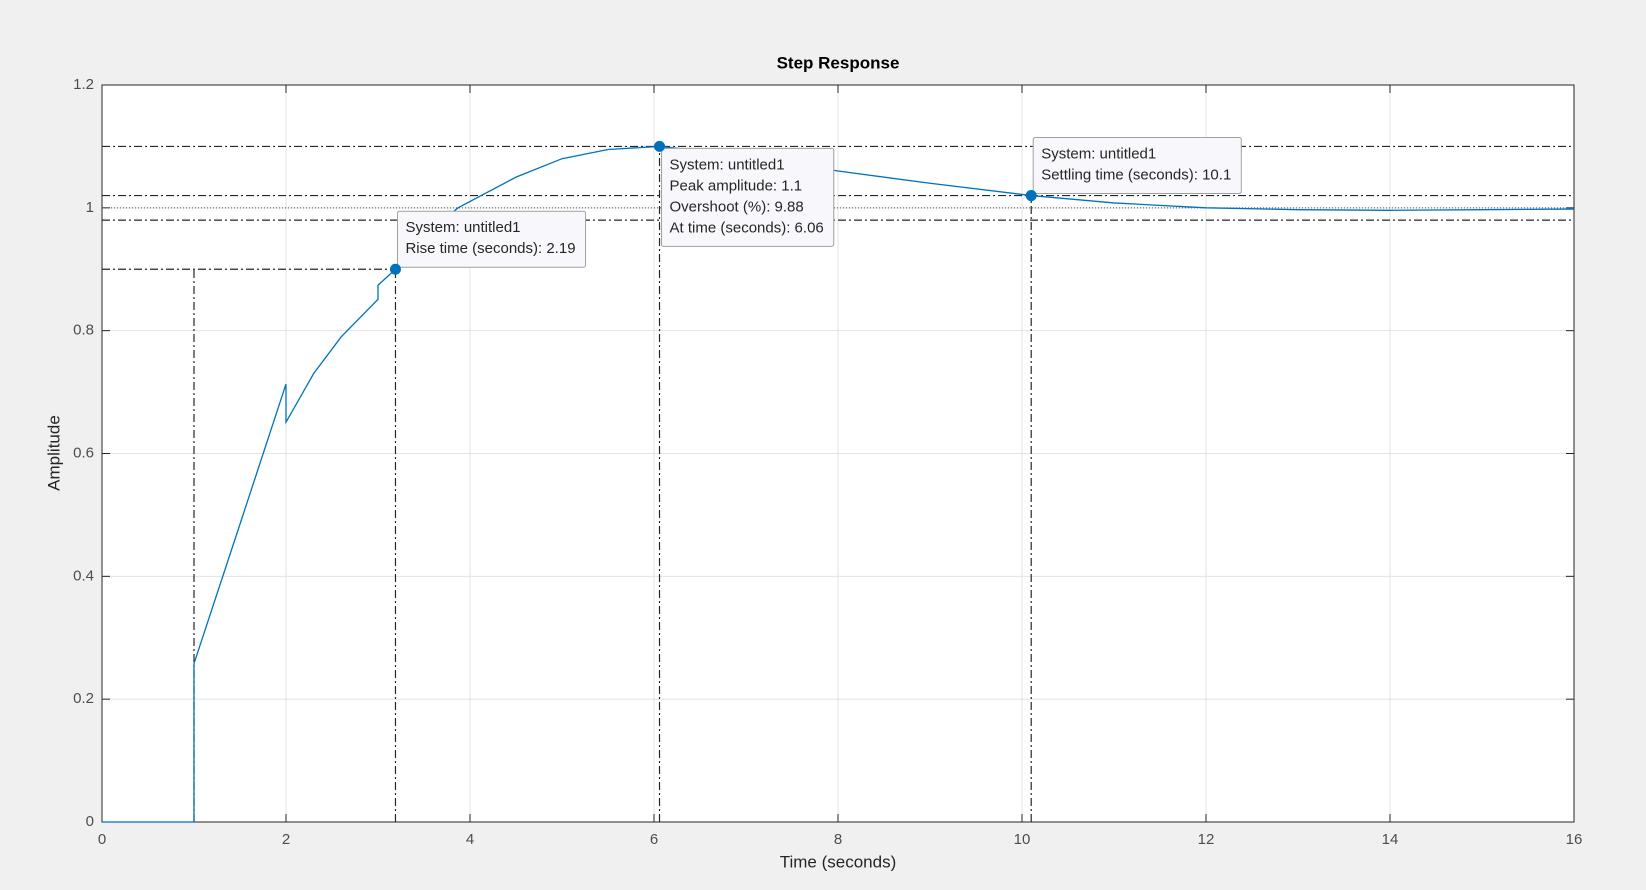  I want to click on y-tick-label: 1.2, so click(83, 84).